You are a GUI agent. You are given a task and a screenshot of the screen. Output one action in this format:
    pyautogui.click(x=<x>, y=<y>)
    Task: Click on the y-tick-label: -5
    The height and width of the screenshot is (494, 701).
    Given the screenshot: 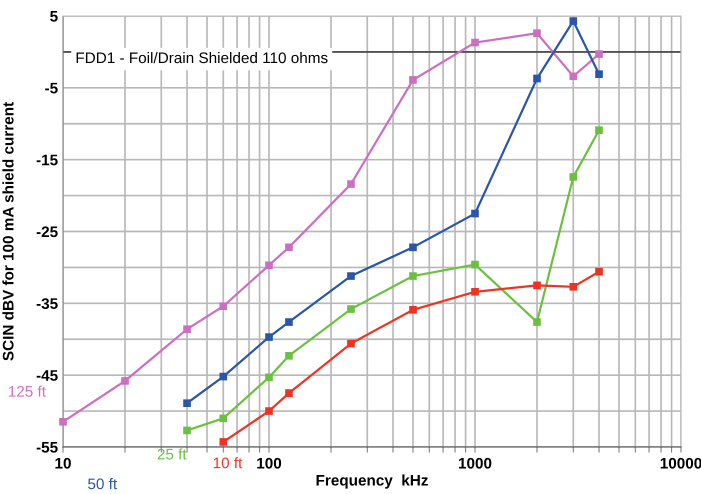 What is the action you would take?
    pyautogui.click(x=51, y=88)
    